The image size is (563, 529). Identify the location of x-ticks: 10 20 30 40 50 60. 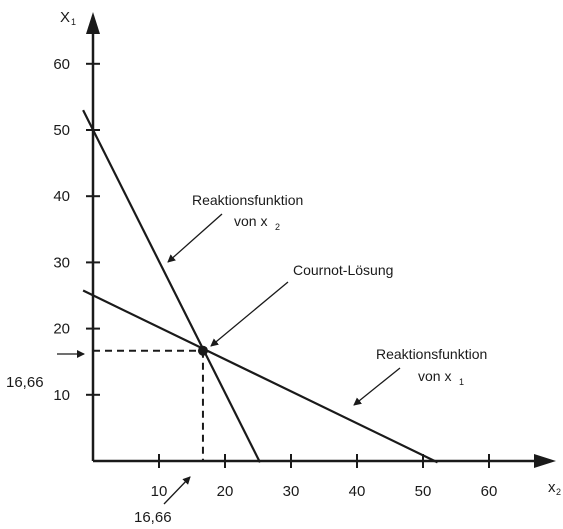
(324, 477).